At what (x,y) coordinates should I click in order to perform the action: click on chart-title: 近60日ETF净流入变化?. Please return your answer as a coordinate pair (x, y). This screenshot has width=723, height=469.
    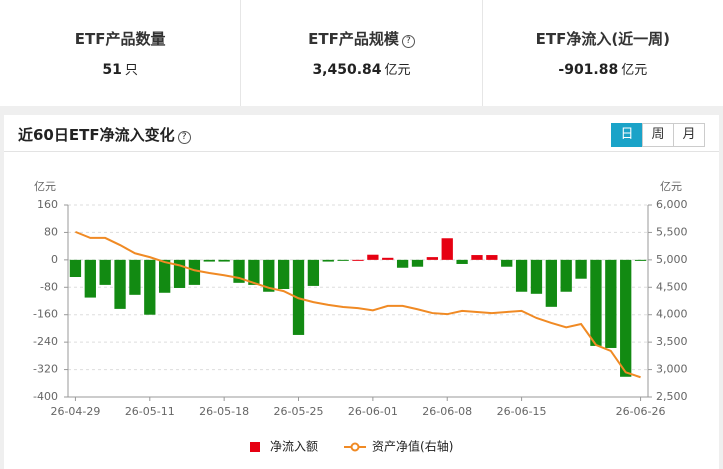
    Looking at the image, I should click on (104, 134).